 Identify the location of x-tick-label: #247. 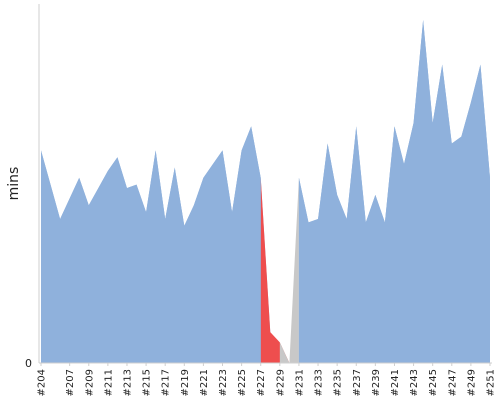
(452, 382).